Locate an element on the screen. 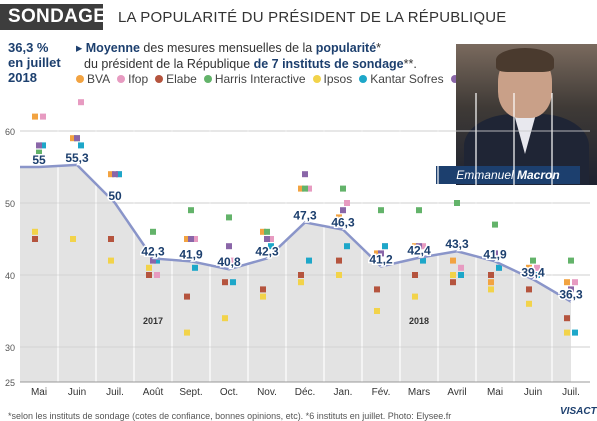 This screenshot has height=421, width=597. caption-last-name: Macron is located at coordinates (538, 175).